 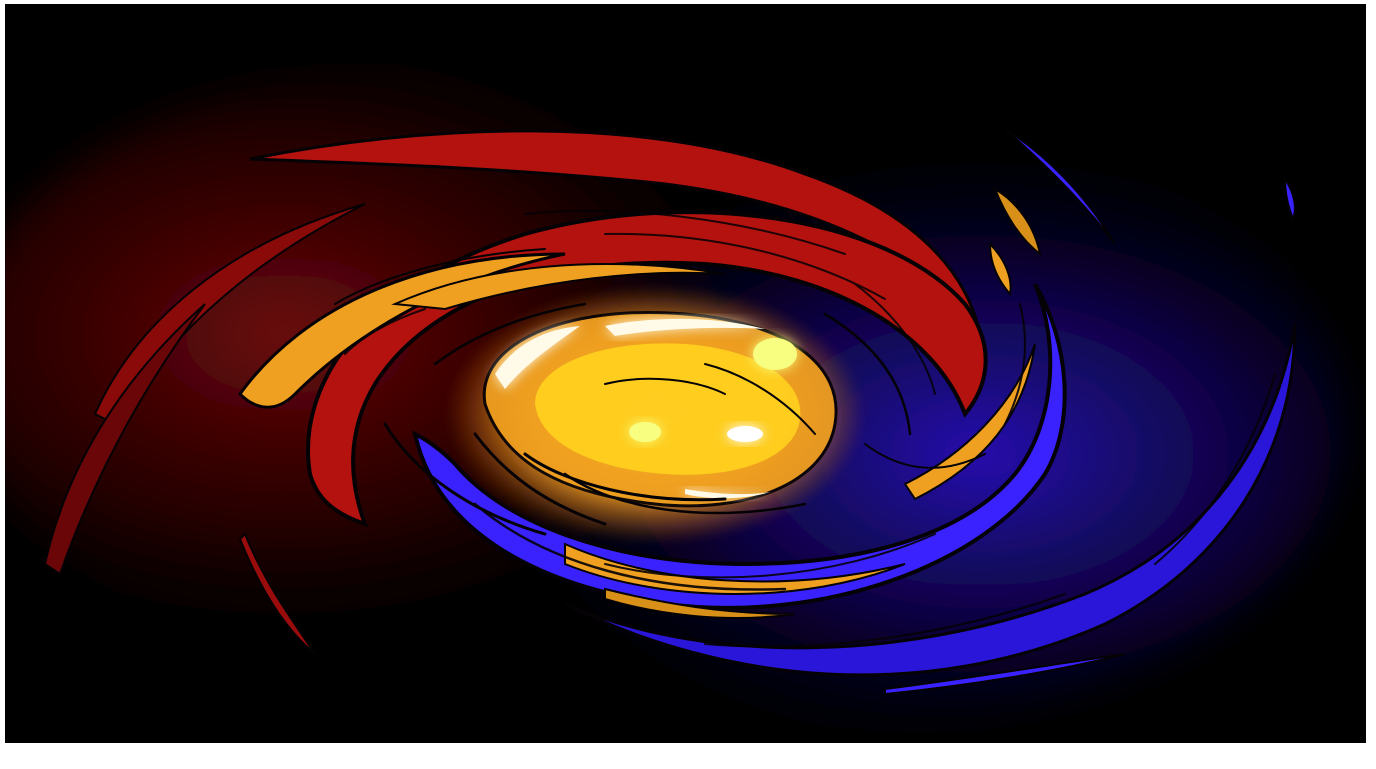 I want to click on yellow-hotspot-center, so click(x=645, y=432).